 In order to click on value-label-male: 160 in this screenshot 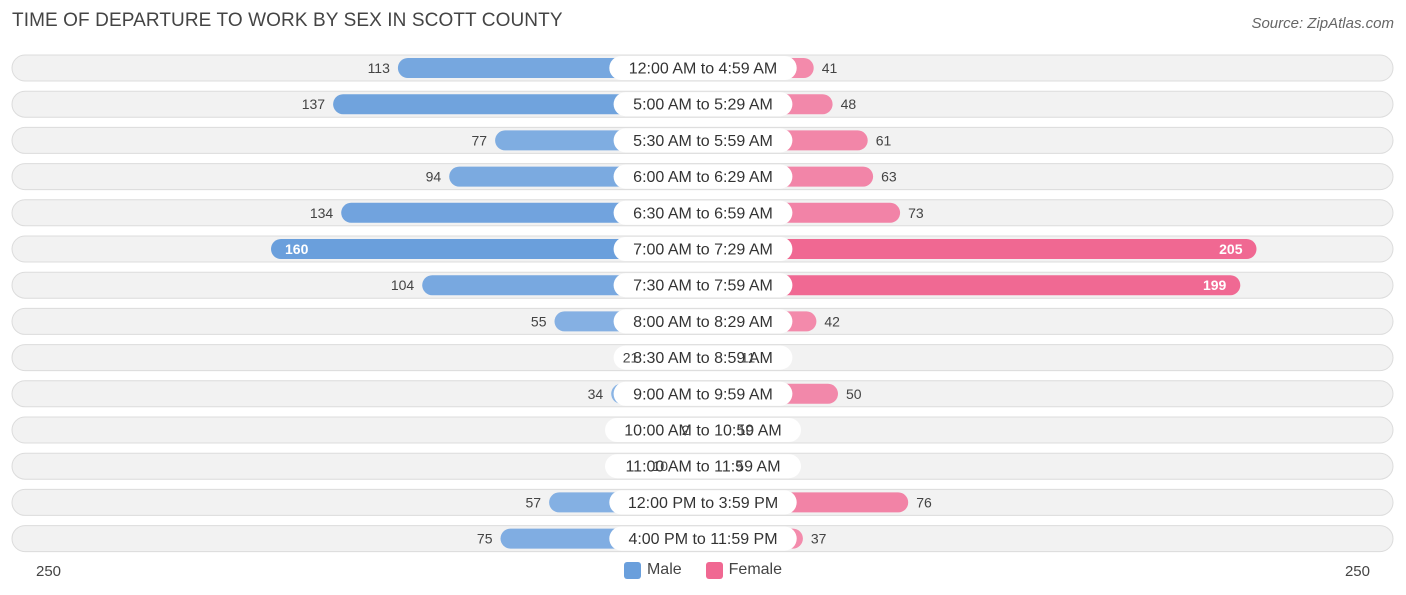, I will do `click(297, 249)`.